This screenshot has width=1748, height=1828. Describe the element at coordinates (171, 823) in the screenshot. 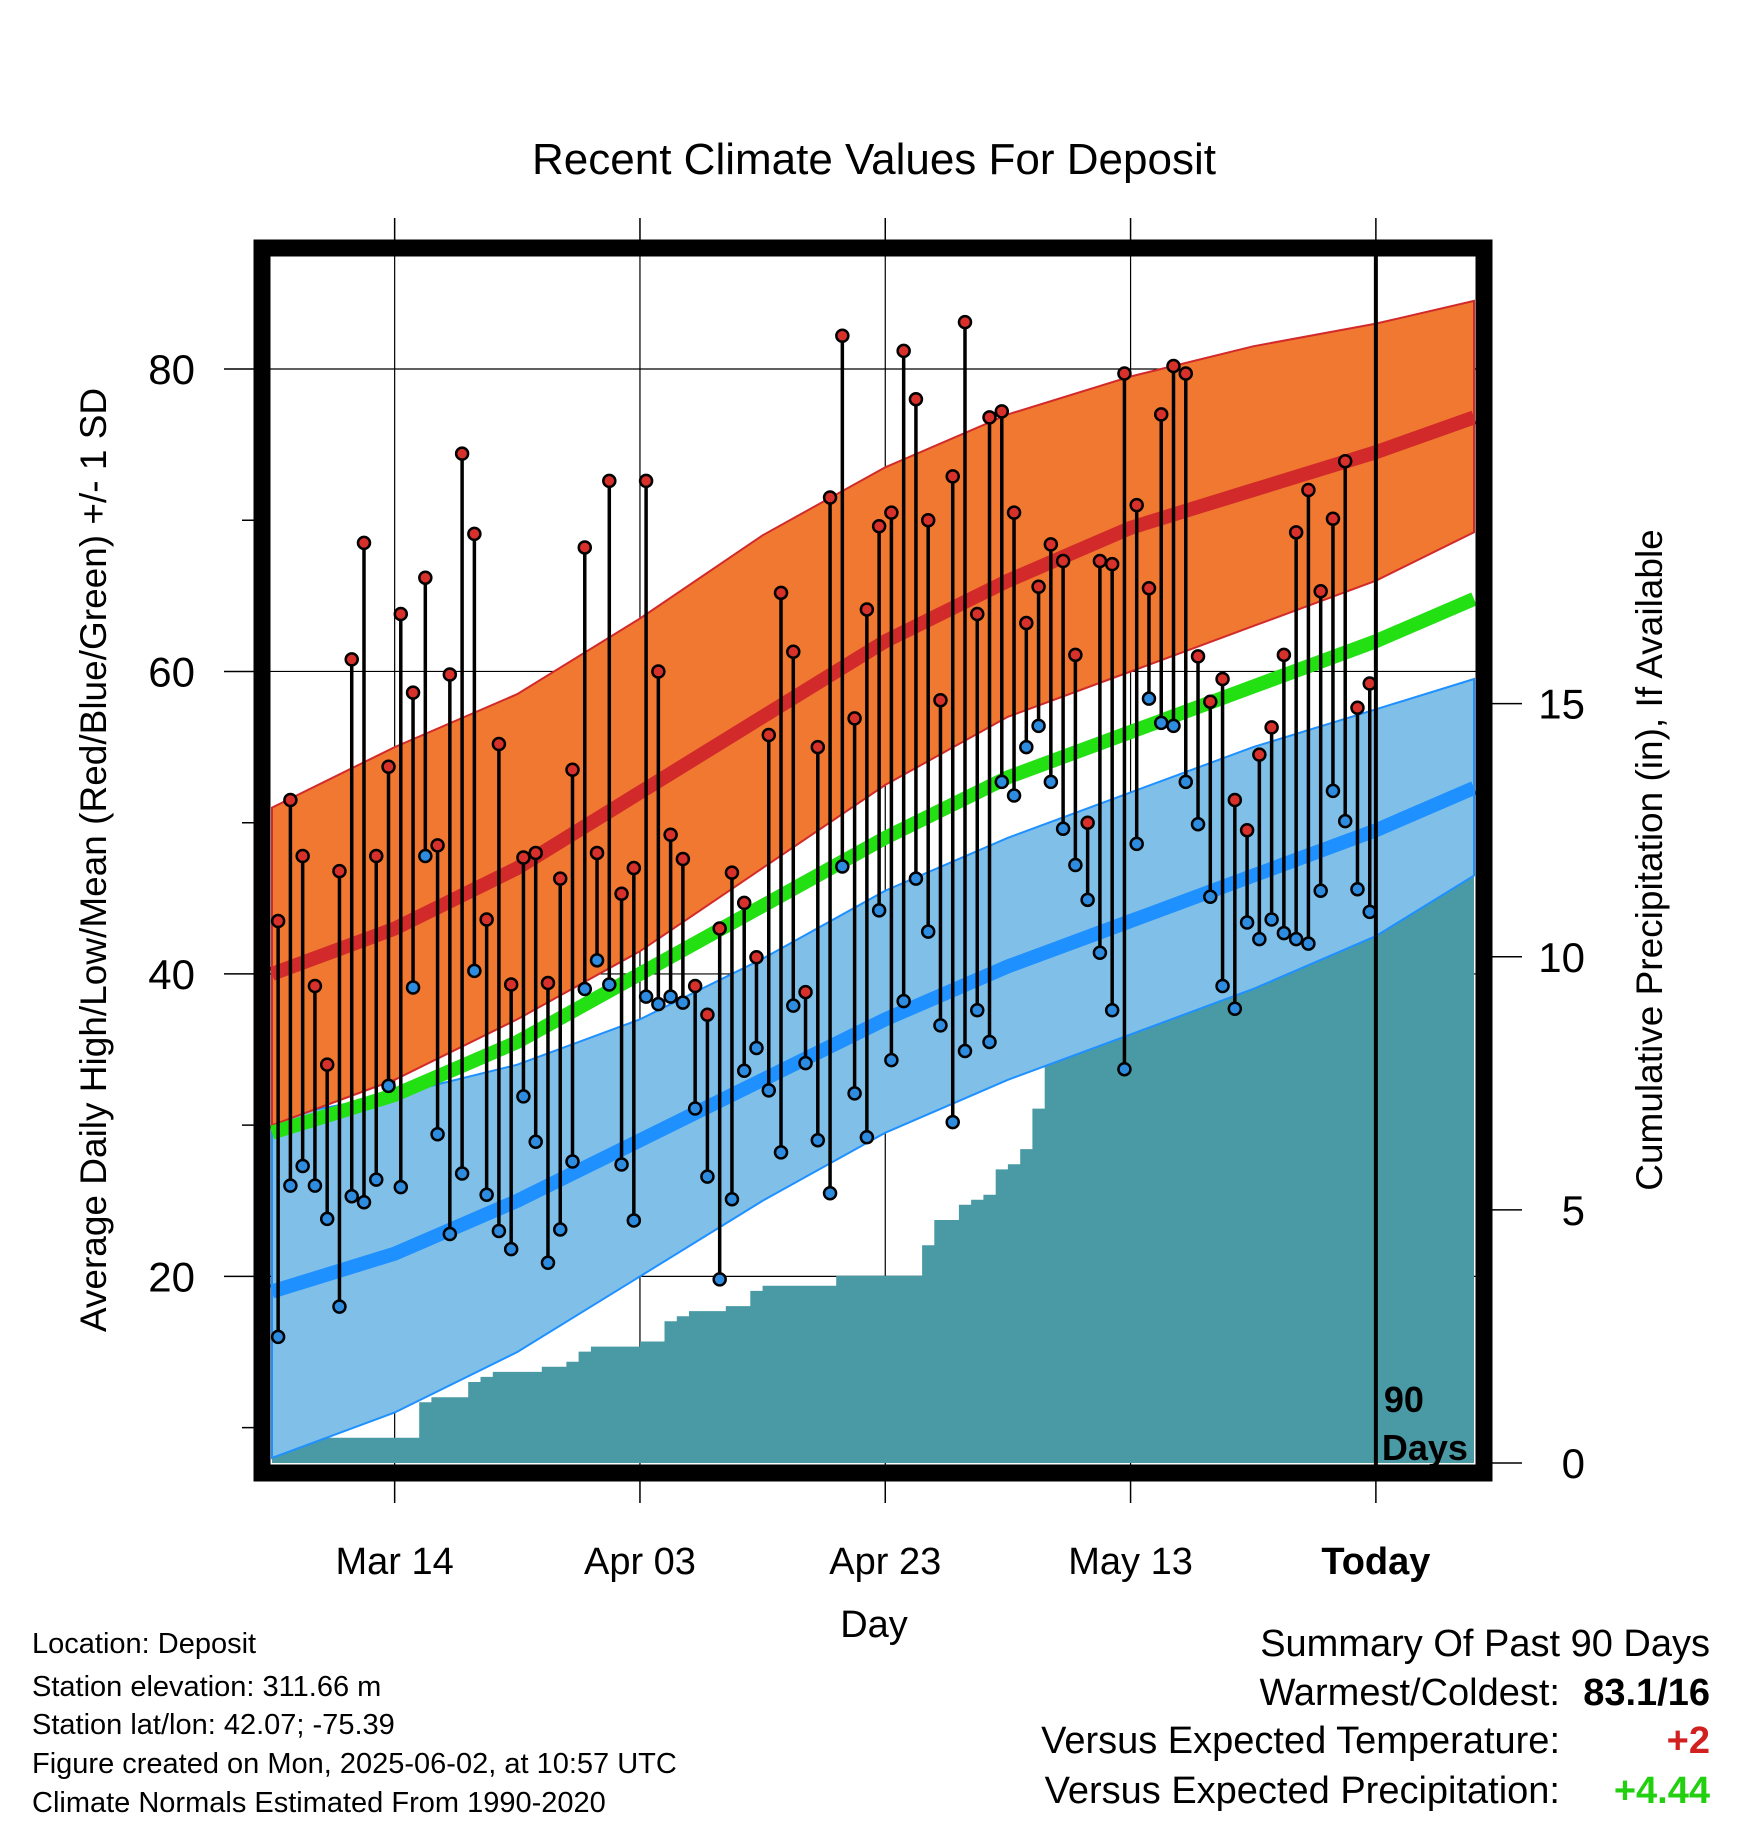

I see `y-left-tick-labels: 20 40 60 80` at that location.